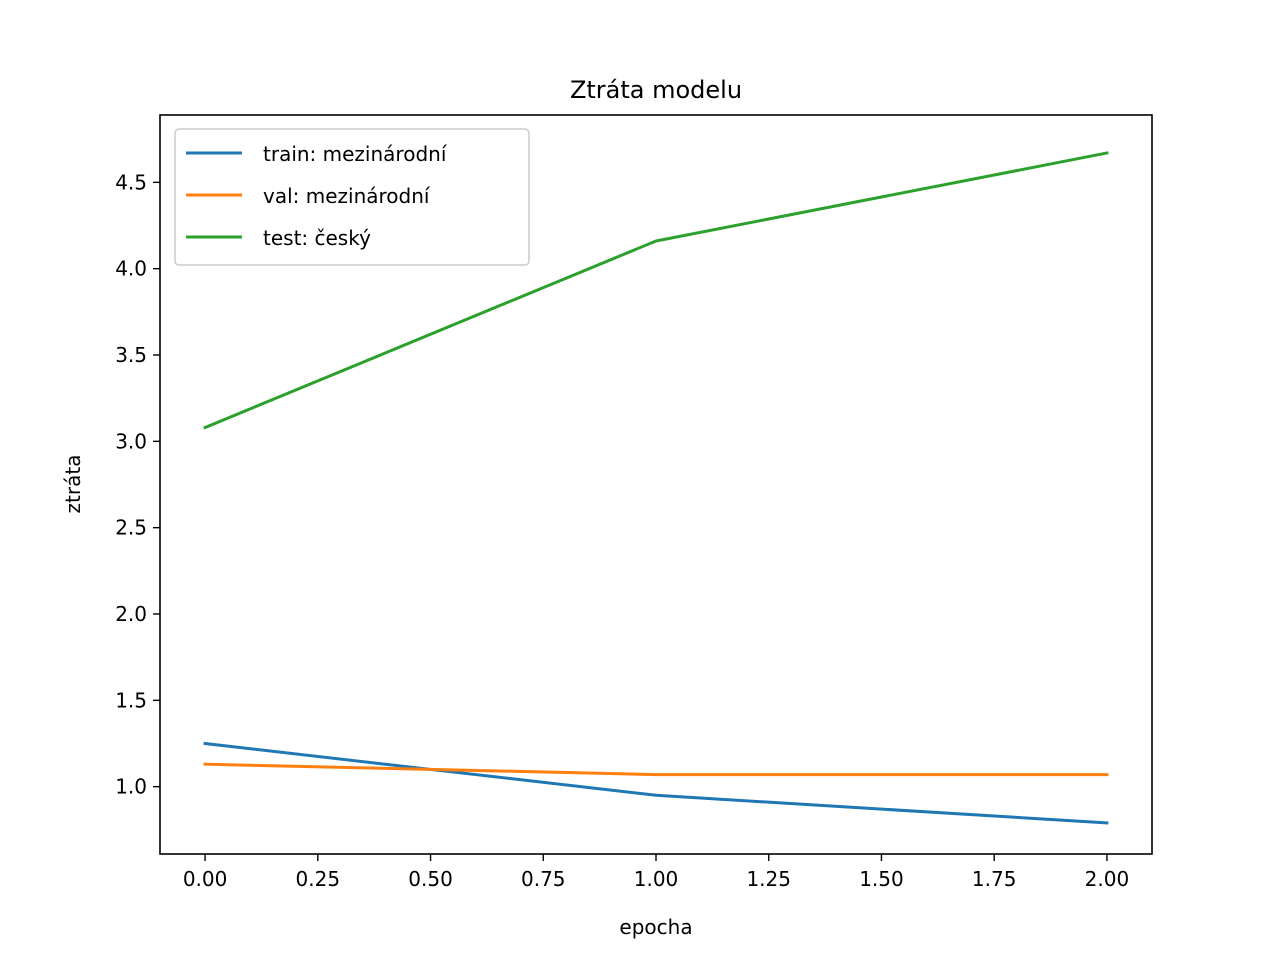  What do you see at coordinates (543, 879) in the screenshot?
I see `x-tick-label: 0.75` at bounding box center [543, 879].